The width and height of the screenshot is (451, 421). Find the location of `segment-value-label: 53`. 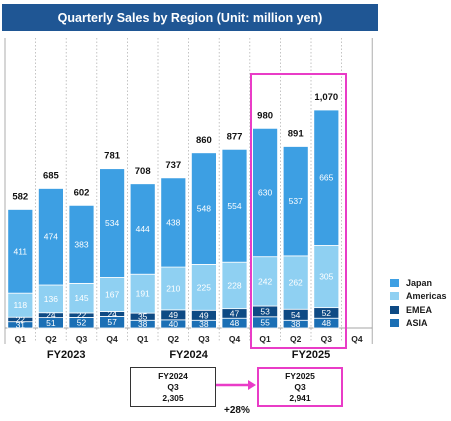

segment-value-label: 53 is located at coordinates (265, 311).